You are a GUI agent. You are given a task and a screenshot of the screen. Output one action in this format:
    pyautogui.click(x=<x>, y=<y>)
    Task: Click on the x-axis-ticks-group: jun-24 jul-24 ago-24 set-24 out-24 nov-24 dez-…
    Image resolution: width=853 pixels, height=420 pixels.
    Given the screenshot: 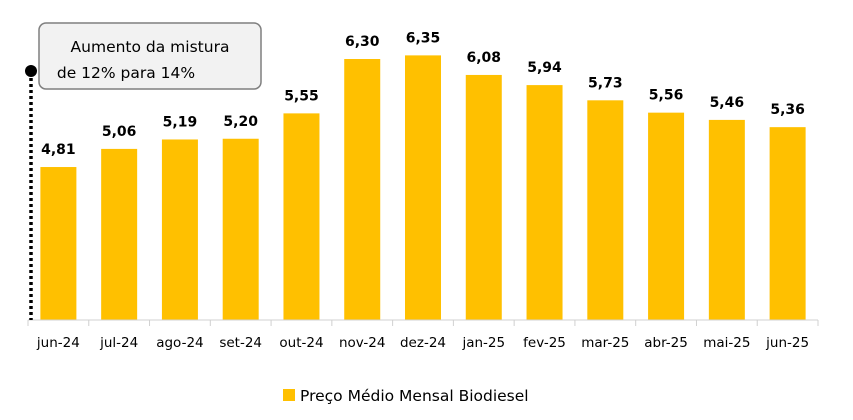 What is the action you would take?
    pyautogui.click(x=423, y=335)
    